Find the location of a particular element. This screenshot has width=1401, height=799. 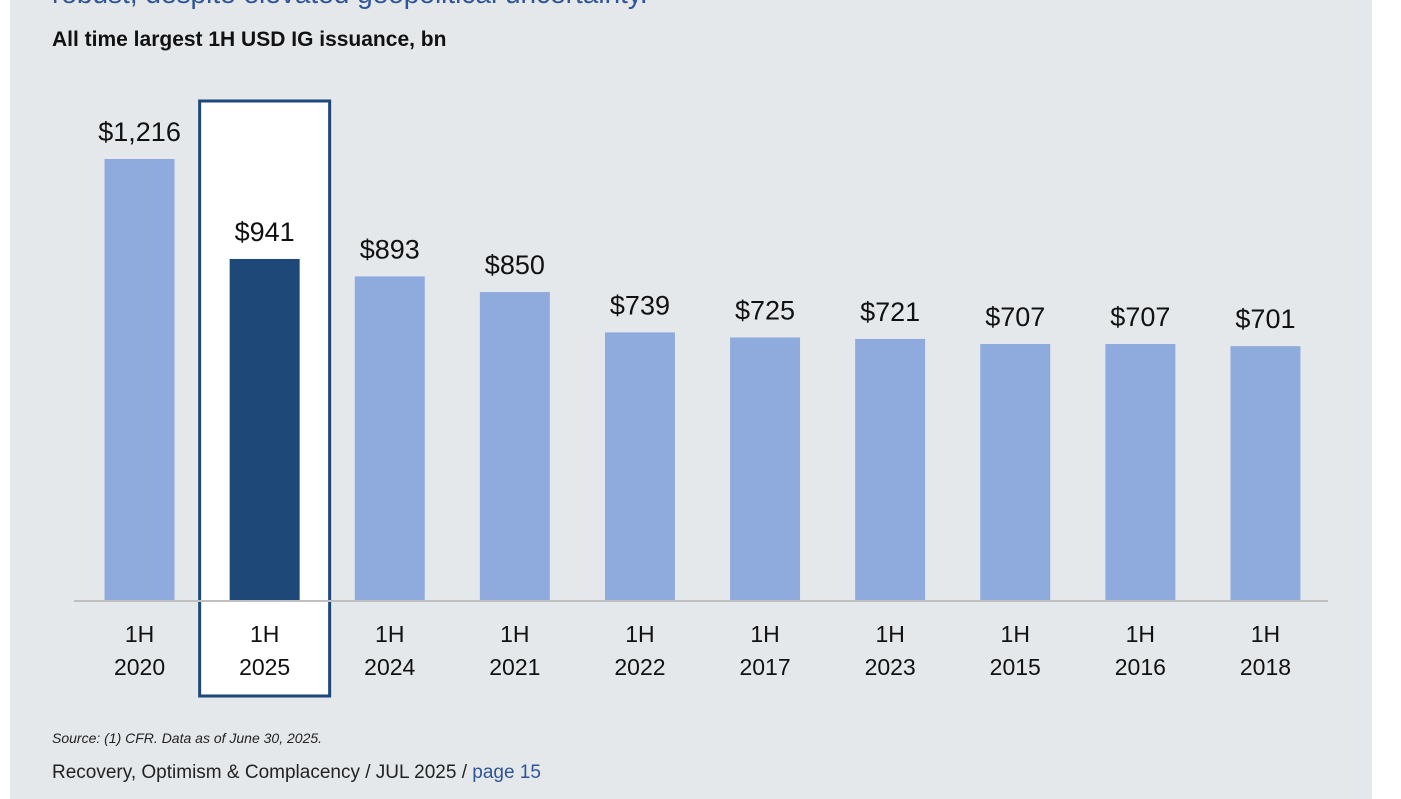

x-tick-label: 2025 is located at coordinates (264, 667).